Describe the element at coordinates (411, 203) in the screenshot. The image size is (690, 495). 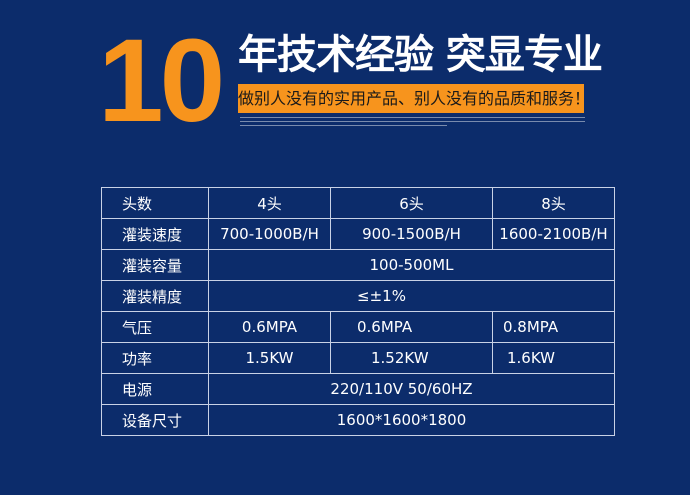
I see `header-cell: 6头` at that location.